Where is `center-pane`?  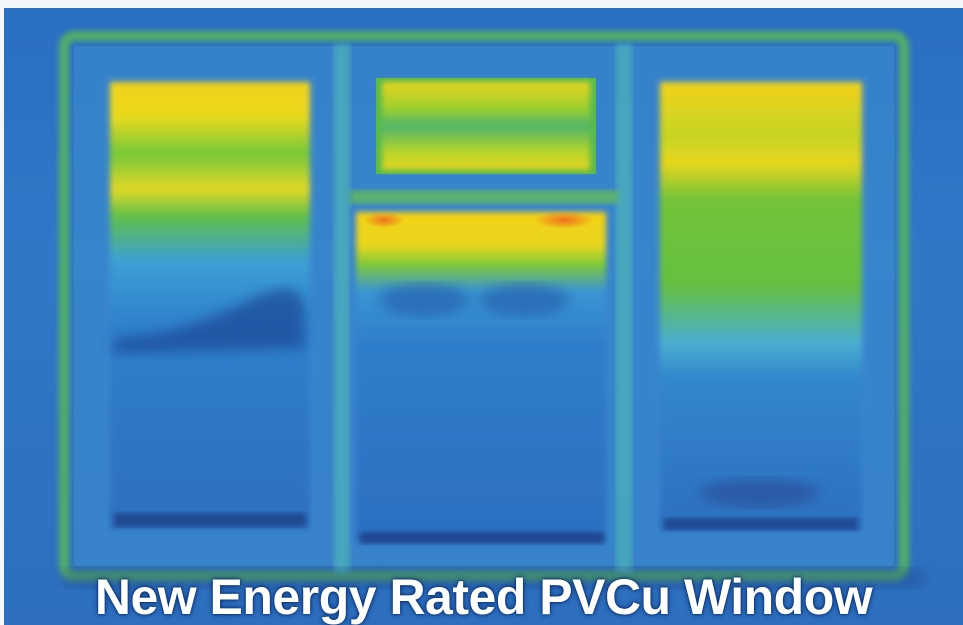
center-pane is located at coordinates (481, 377).